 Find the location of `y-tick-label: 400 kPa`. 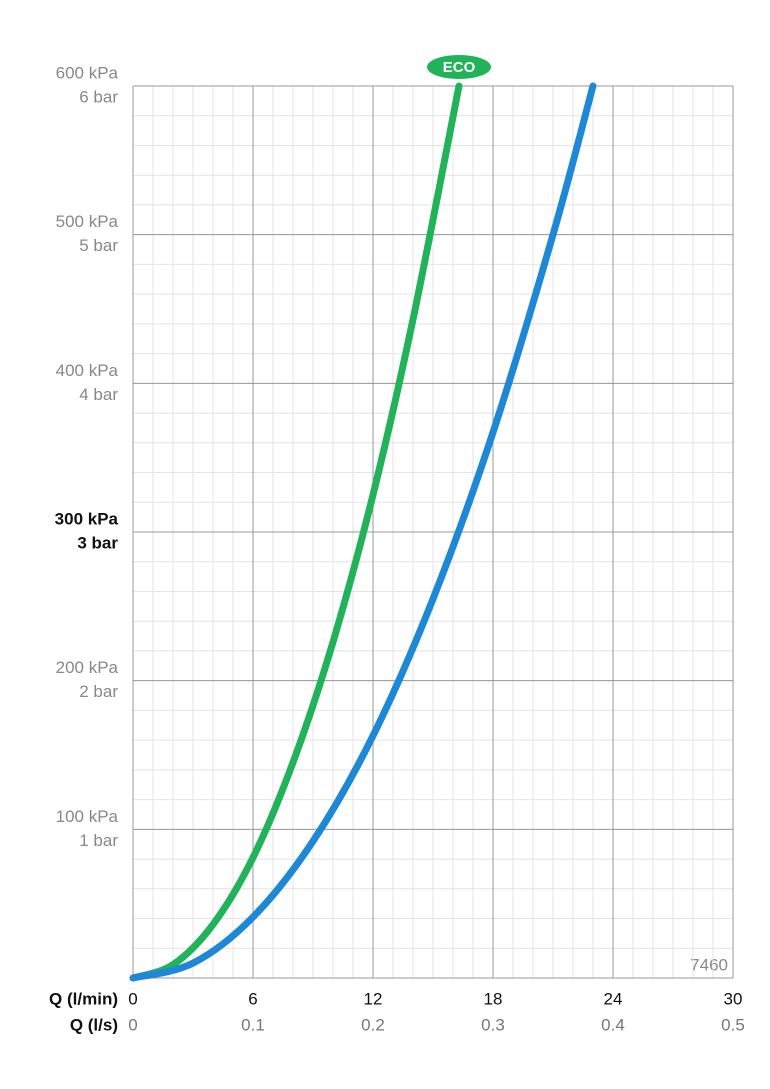

y-tick-label: 400 kPa is located at coordinates (87, 370).